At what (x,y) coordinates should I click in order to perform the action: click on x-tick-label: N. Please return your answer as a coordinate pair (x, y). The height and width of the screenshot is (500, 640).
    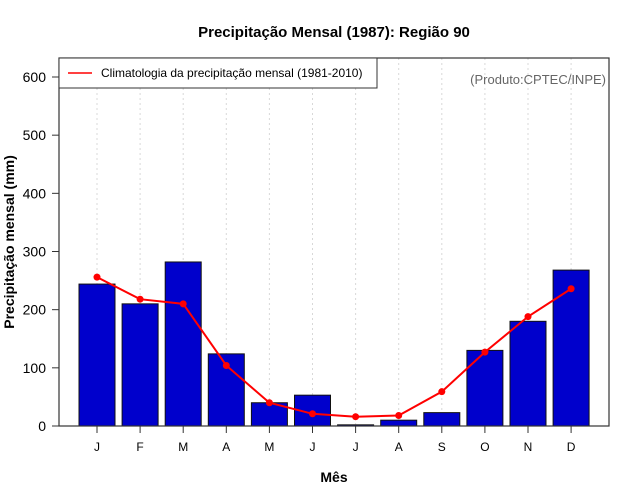
    Looking at the image, I should click on (528, 447).